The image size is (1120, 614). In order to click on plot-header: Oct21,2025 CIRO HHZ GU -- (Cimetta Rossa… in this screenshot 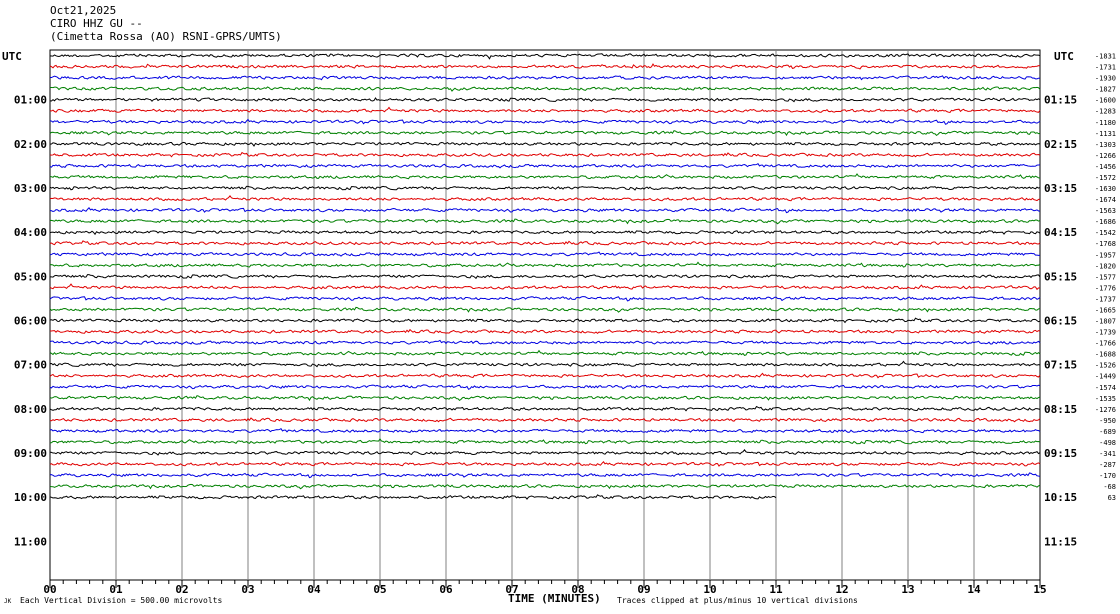, I will do `click(166, 23)`.